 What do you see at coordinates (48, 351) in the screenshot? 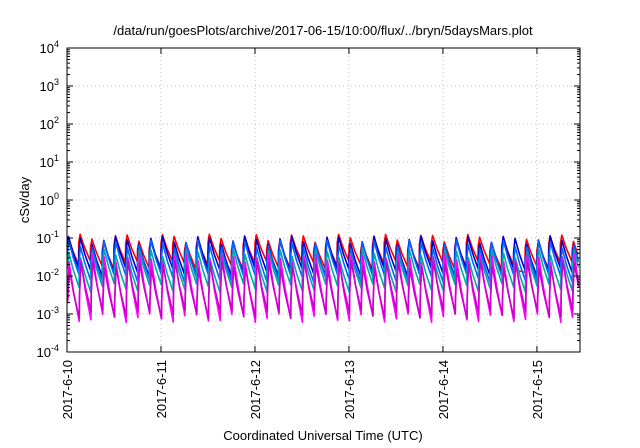
I see `y-tick-label: 10⁻⁴` at bounding box center [48, 351].